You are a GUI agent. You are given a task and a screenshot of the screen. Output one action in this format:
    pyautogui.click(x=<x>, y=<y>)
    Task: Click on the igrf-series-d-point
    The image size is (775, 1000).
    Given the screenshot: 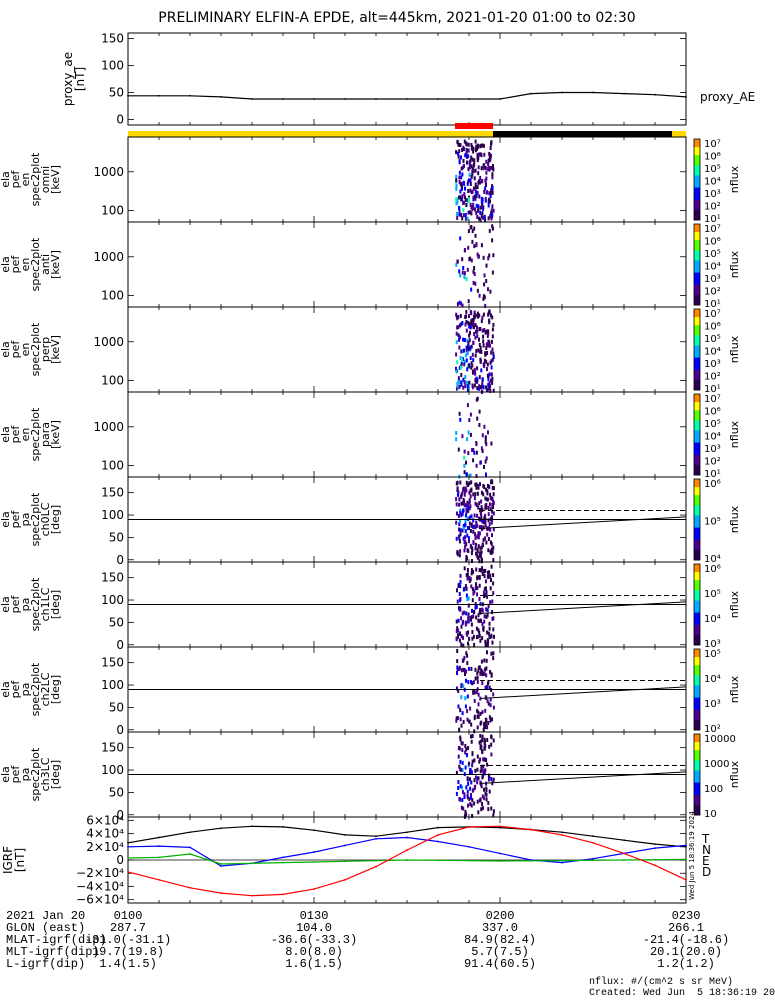 What is the action you would take?
    pyautogui.click(x=686, y=879)
    